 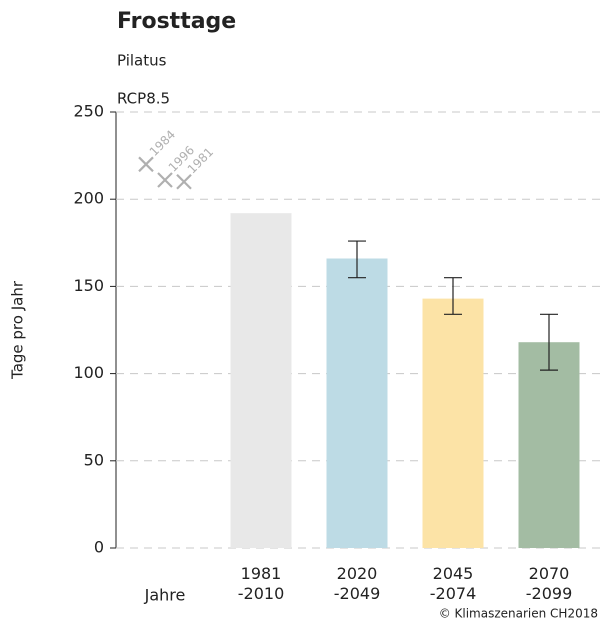 What do you see at coordinates (453, 573) in the screenshot?
I see `x-tick-label-line: 2045` at bounding box center [453, 573].